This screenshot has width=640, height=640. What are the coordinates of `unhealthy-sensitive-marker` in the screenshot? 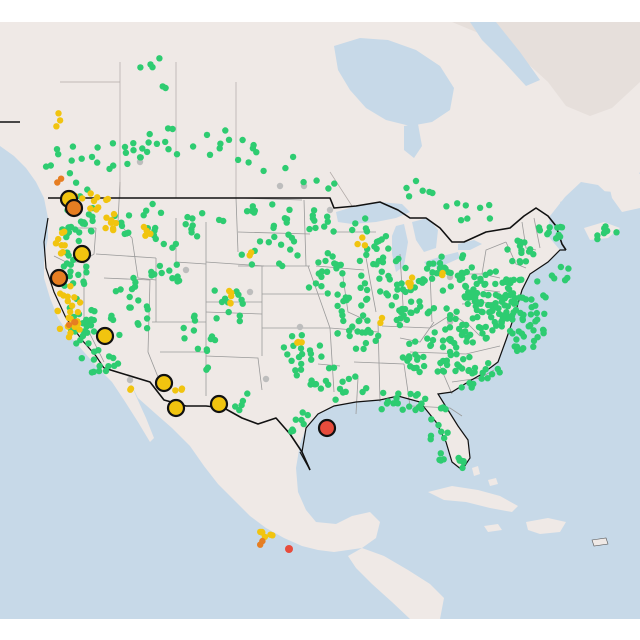 It's located at (69, 325).